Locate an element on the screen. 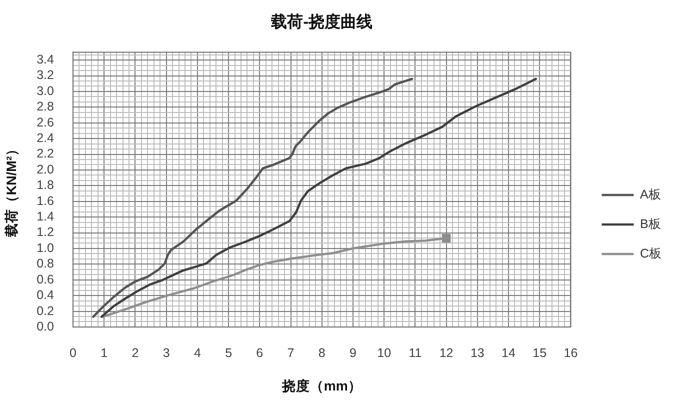 The height and width of the screenshot is (407, 684). x-tick-label: 7 is located at coordinates (290, 353).